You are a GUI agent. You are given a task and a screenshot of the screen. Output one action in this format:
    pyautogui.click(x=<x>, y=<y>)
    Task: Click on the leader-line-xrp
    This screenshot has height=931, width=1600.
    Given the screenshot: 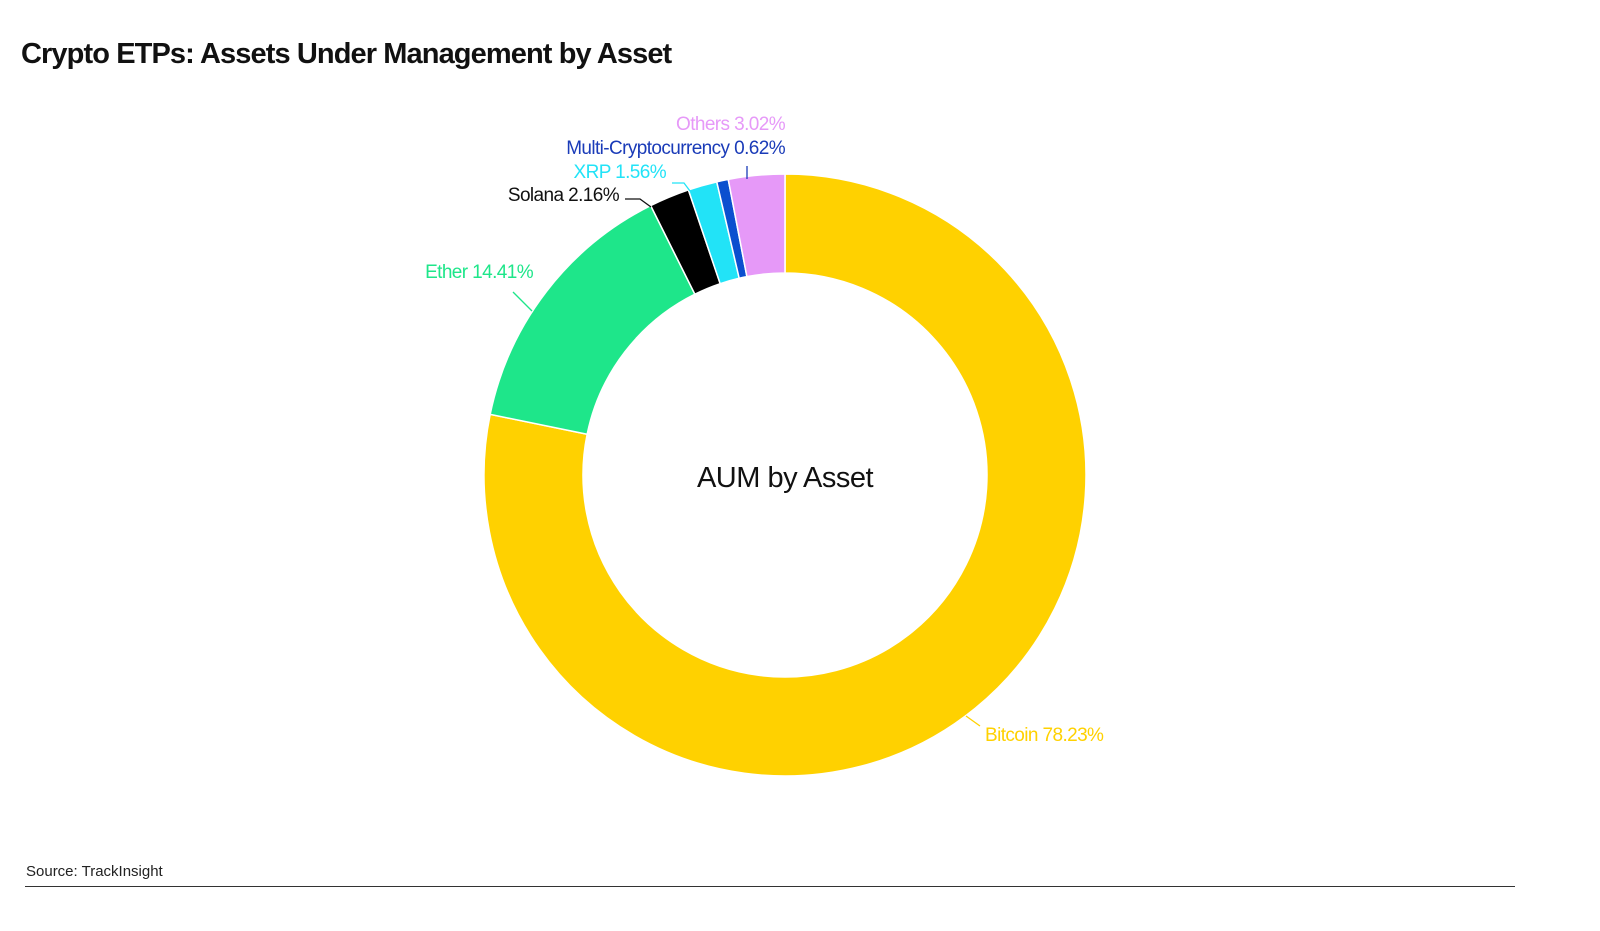 What is the action you would take?
    pyautogui.click(x=681, y=187)
    